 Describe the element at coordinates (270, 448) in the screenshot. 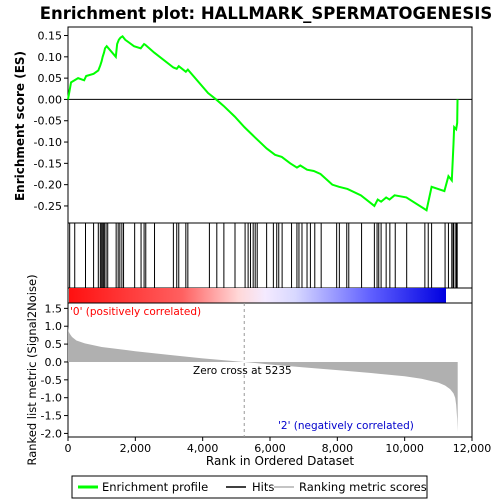

I see `x-tick-label: 6,000` at that location.